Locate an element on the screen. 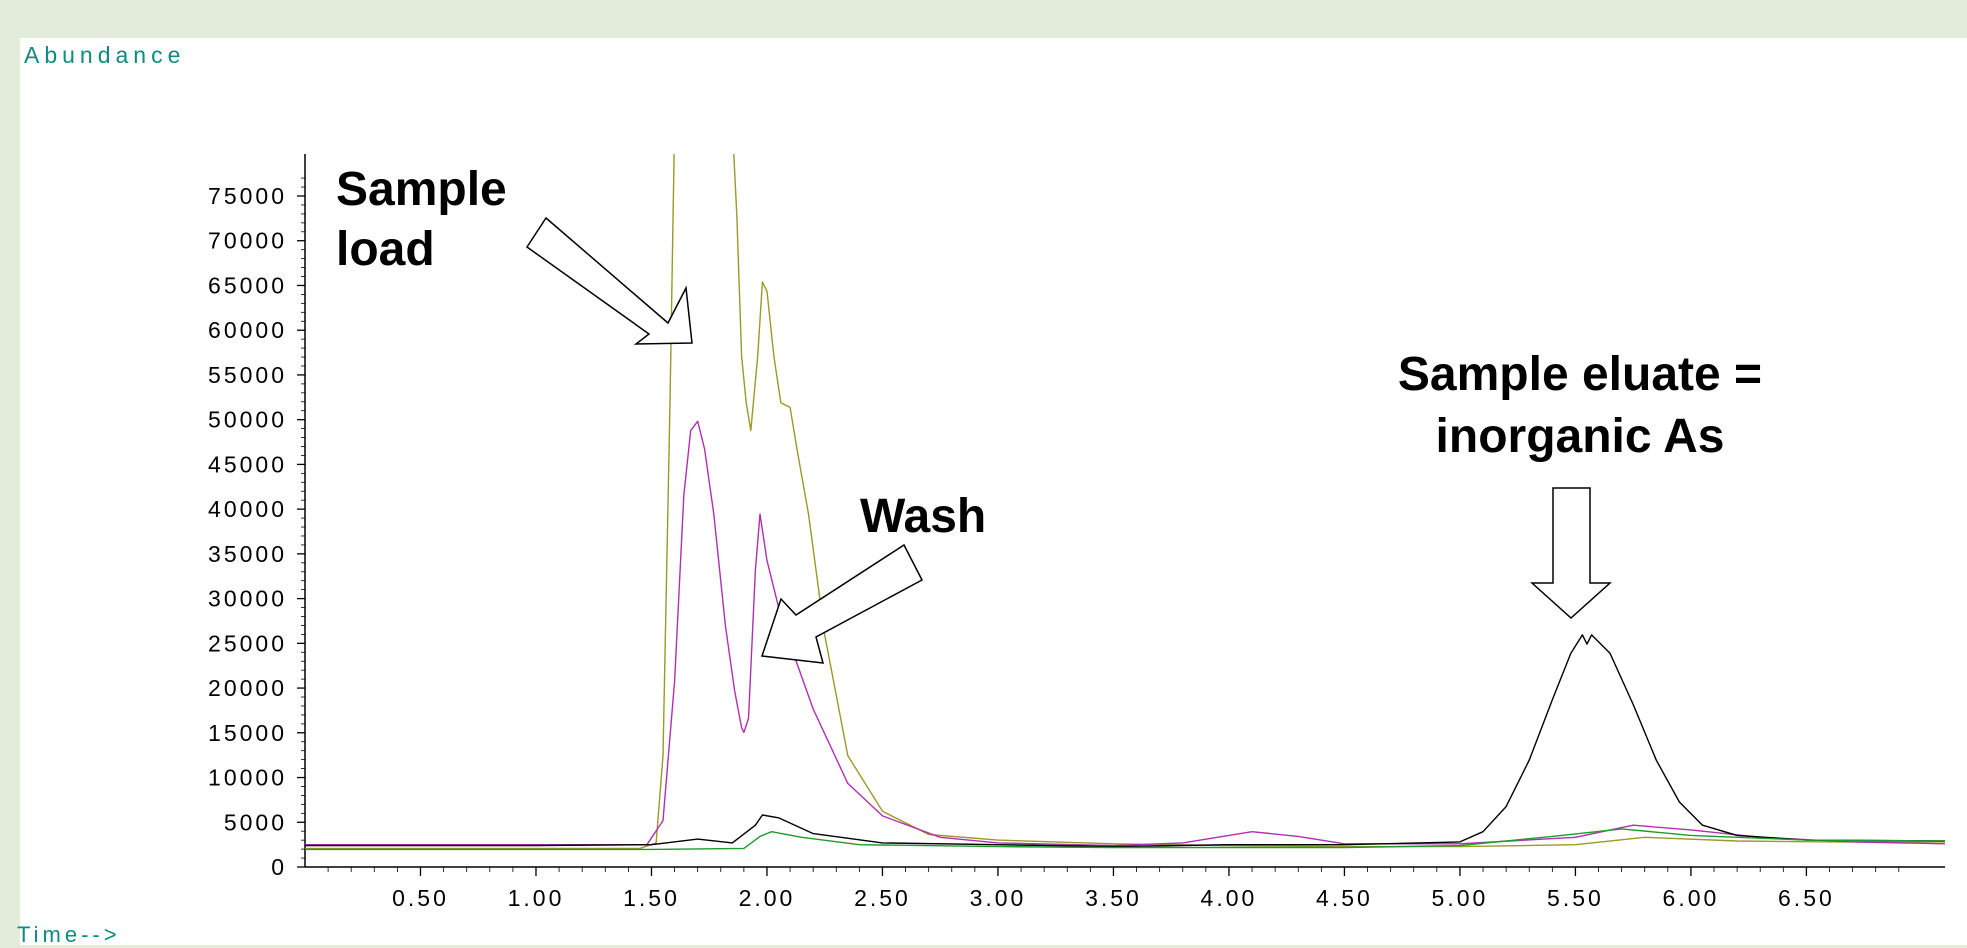  y-tick-label: 65000 is located at coordinates (247, 285).